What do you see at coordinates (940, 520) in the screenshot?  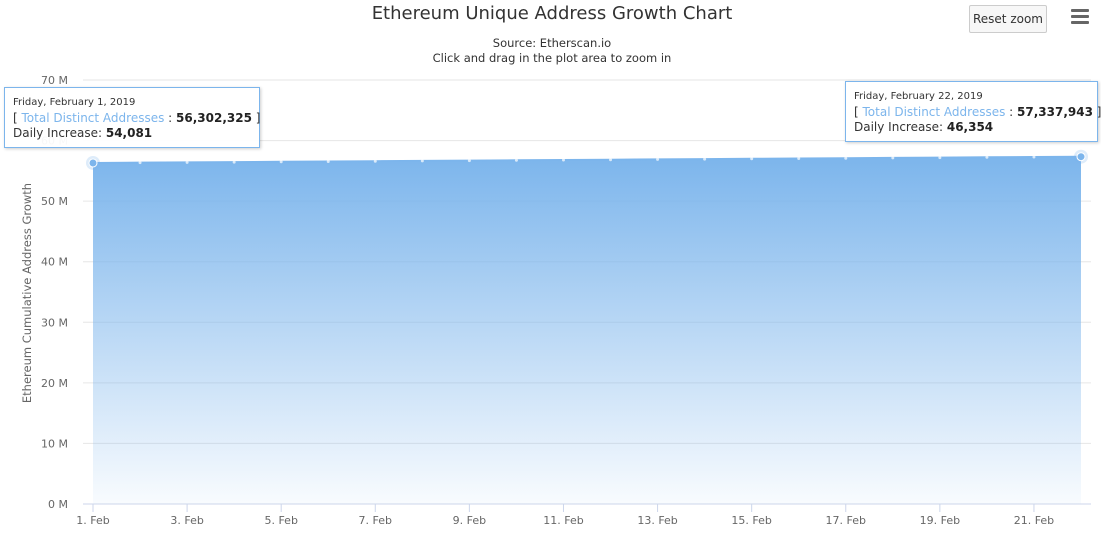 I see `x-tick-label: 19. Feb` at bounding box center [940, 520].